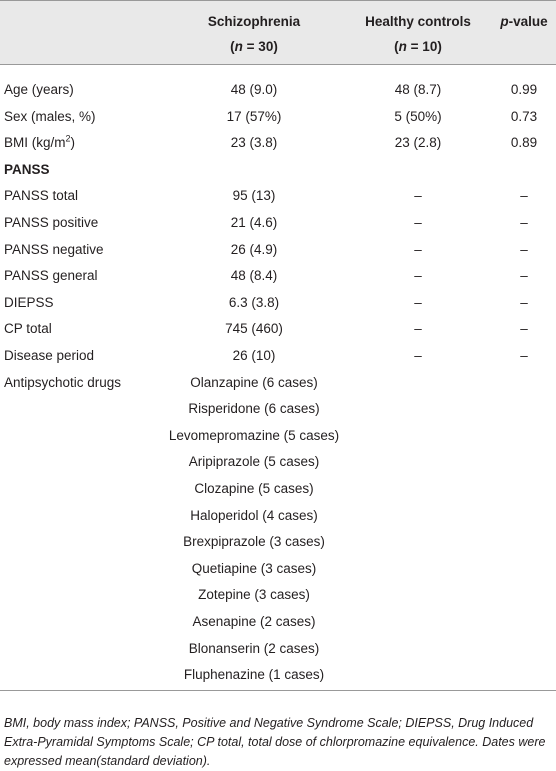  I want to click on cell-value: 0.73, so click(524, 116).